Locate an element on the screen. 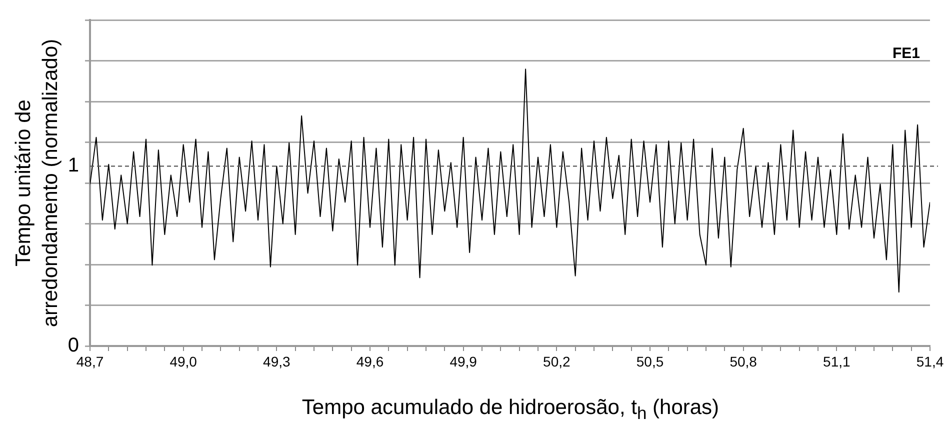 This screenshot has width=951, height=447. x-tick-label: 49,9 is located at coordinates (464, 361).